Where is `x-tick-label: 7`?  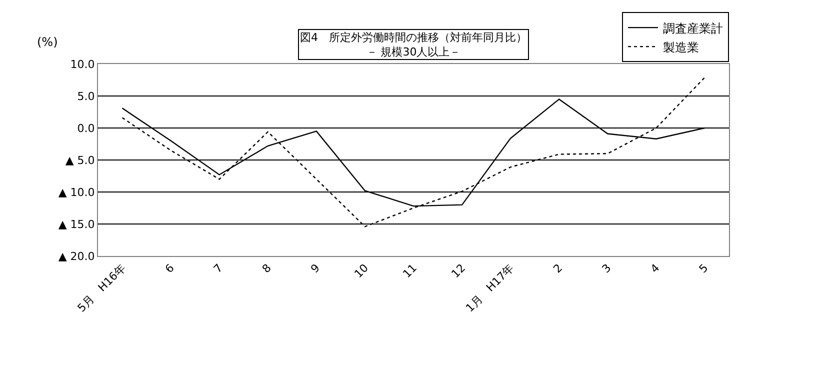
x-tick-label: 7 is located at coordinates (218, 269).